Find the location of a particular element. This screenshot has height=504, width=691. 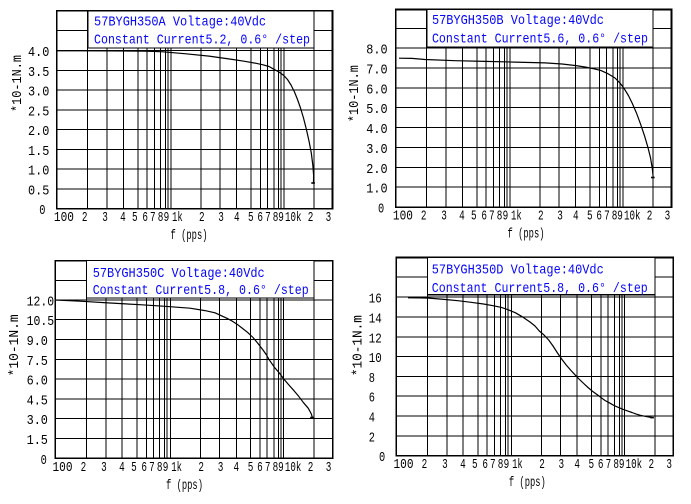

svg-text: 2.5 is located at coordinates (38, 112).